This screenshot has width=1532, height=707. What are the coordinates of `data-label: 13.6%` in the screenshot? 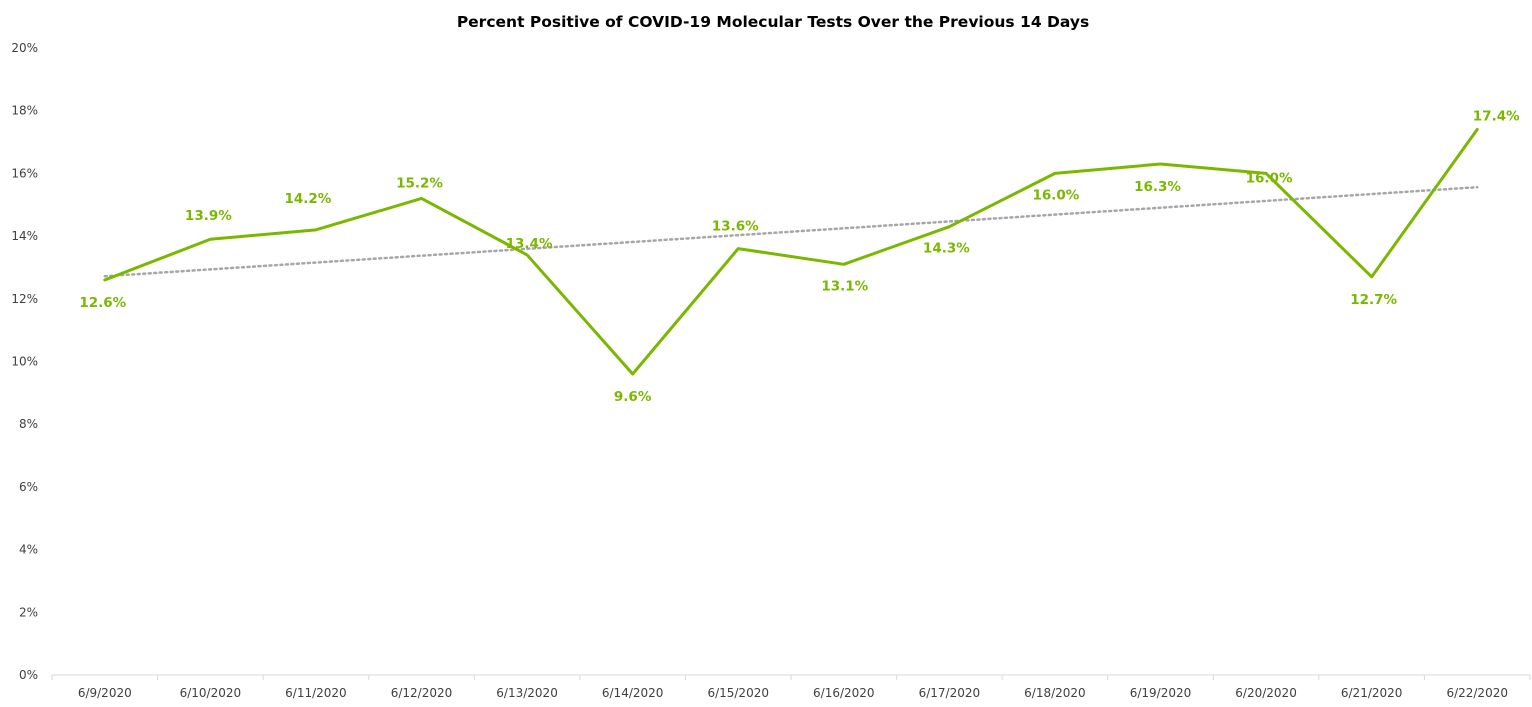 It's located at (735, 227).